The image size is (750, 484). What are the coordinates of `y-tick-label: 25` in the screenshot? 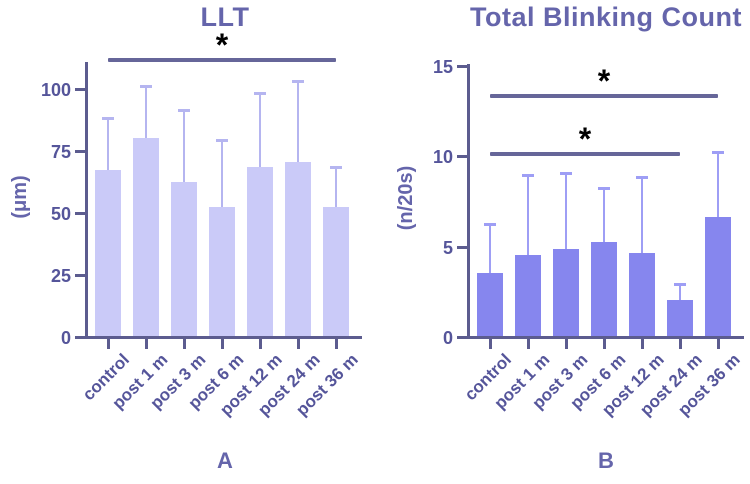 It's located at (60, 276).